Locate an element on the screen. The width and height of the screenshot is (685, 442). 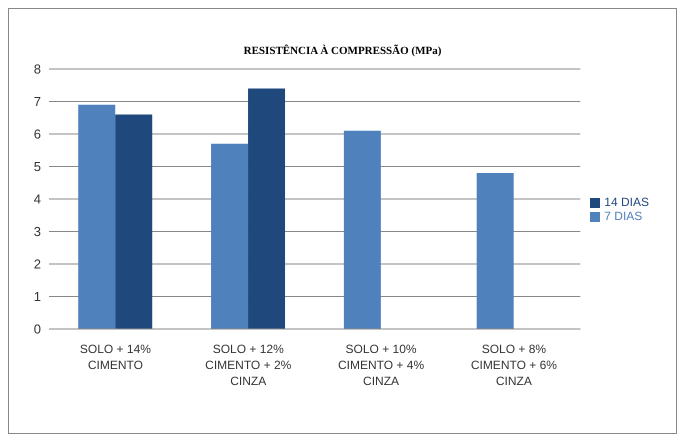
y-tick-label: 8 is located at coordinates (37, 69).